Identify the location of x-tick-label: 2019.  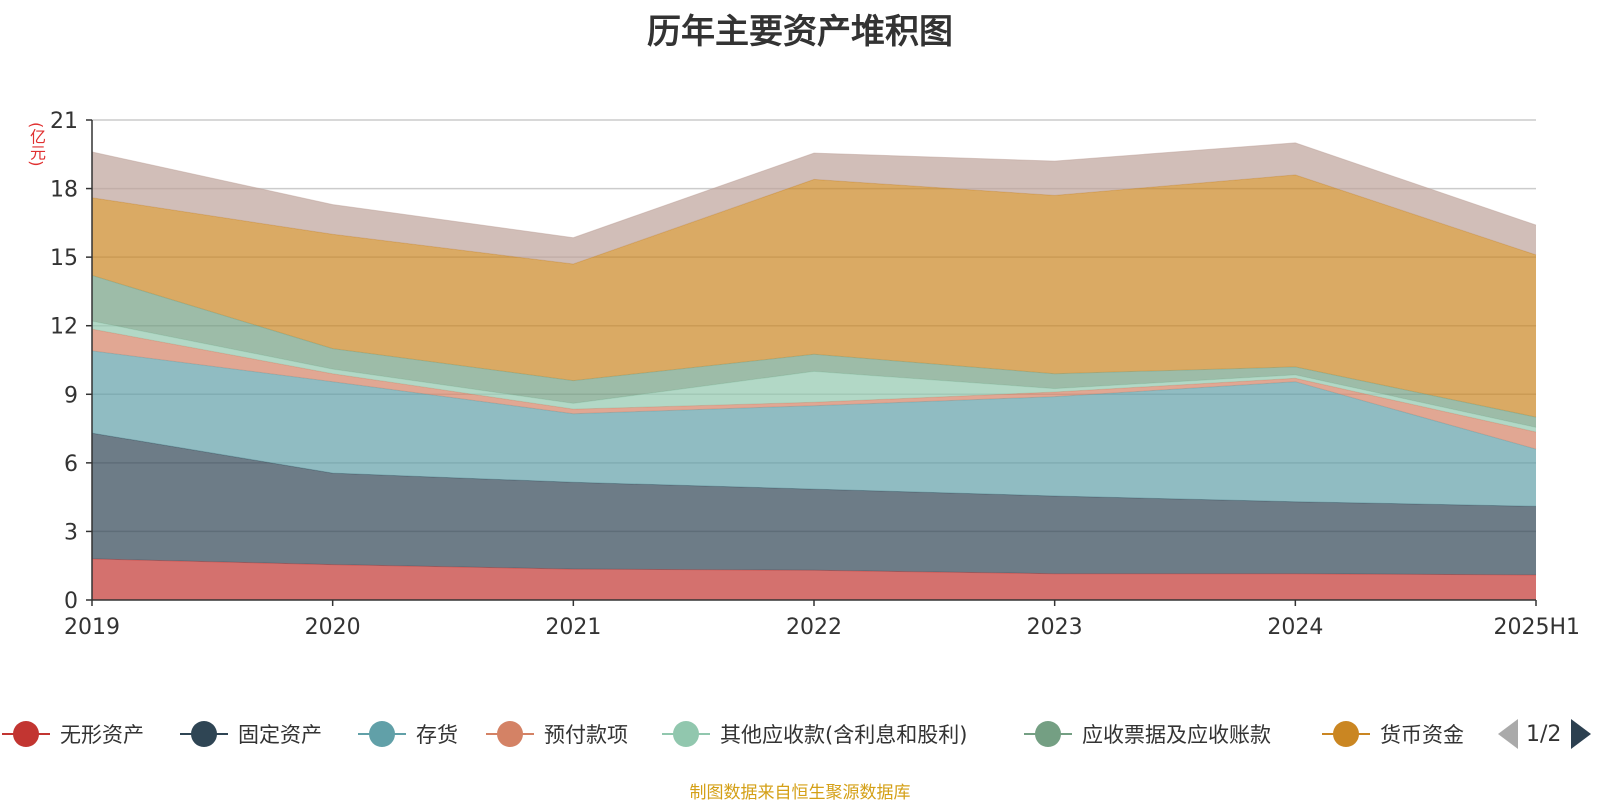
(92, 627).